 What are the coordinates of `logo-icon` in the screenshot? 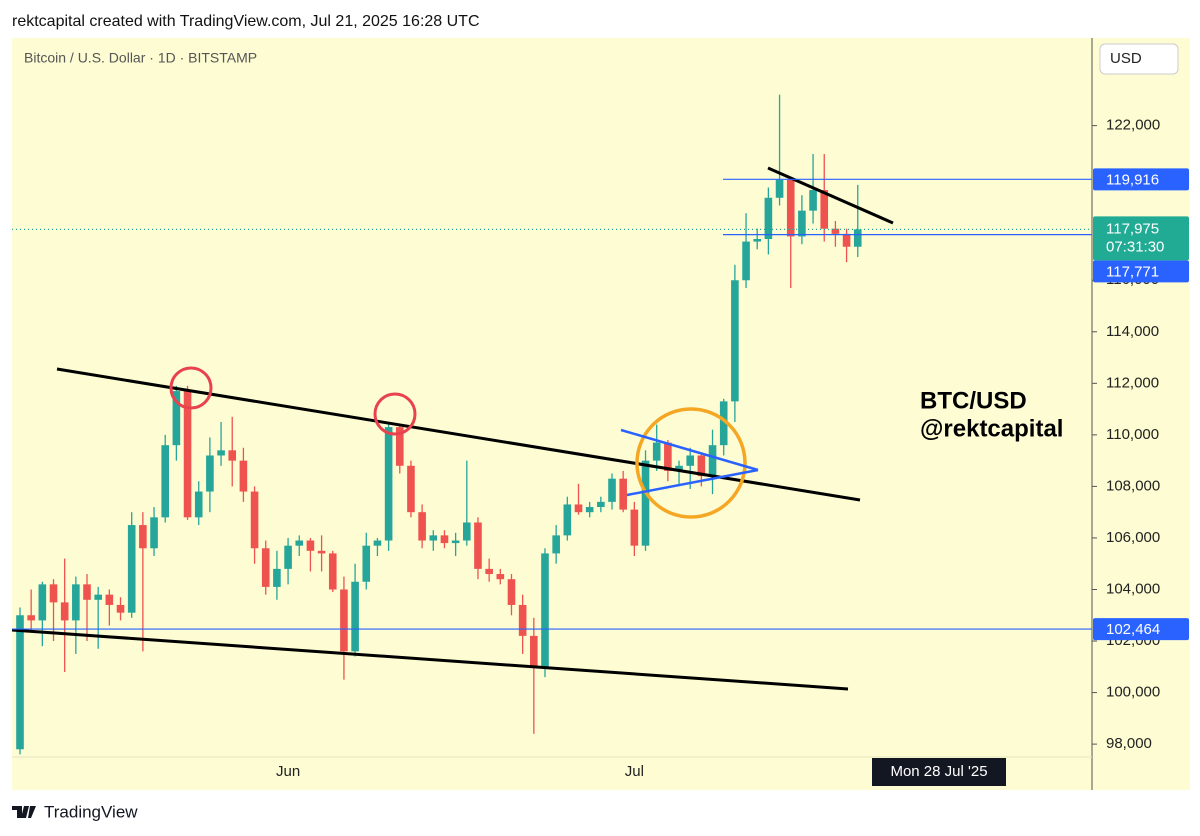 It's located at (24, 812).